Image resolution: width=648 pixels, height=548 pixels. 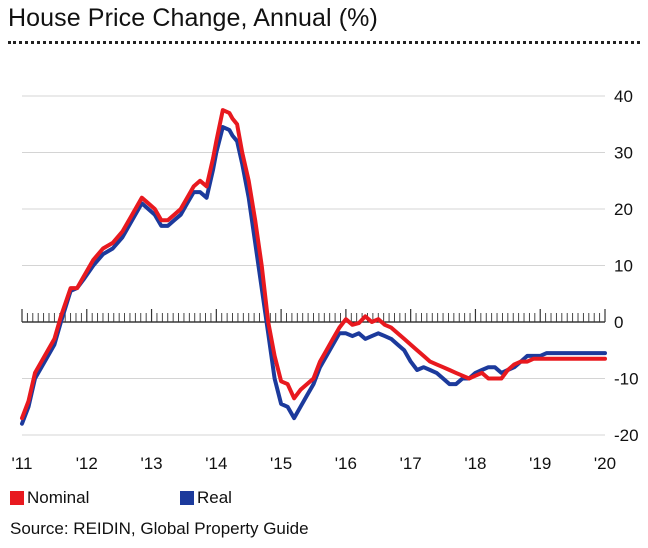 I want to click on title-divider, so click(x=324, y=42).